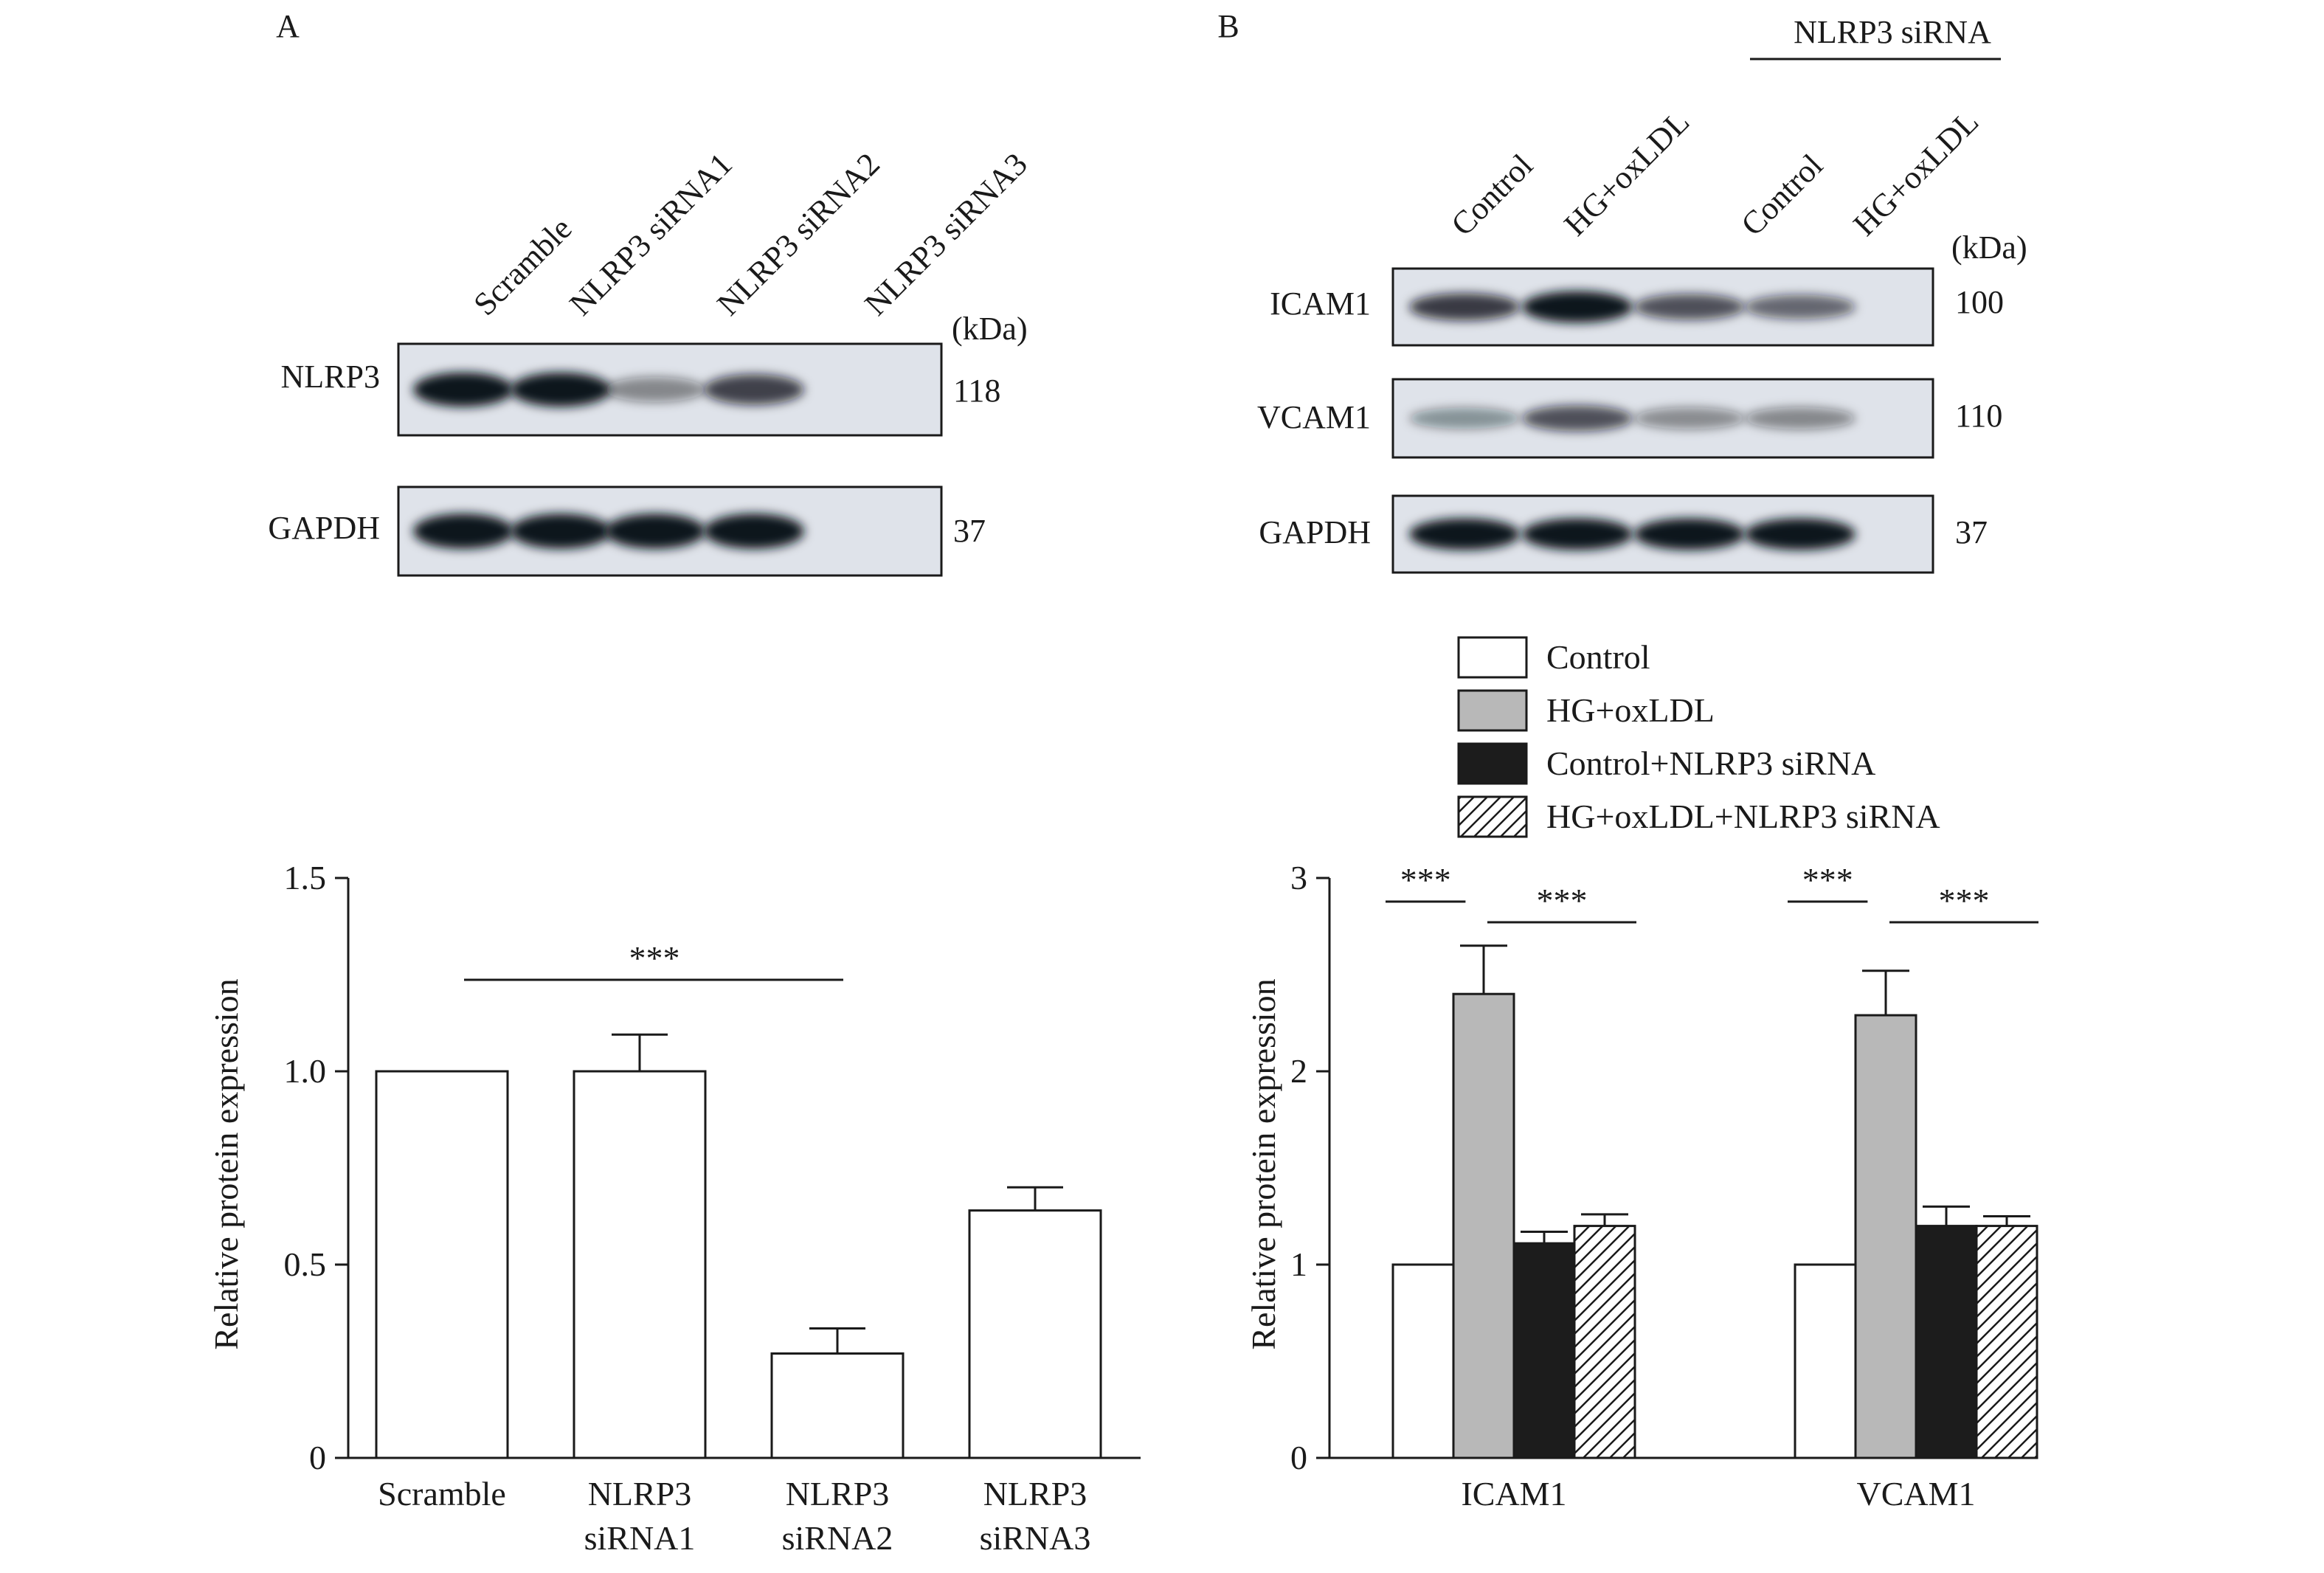  Describe the element at coordinates (1298, 1264) in the screenshot. I see `y-tick-label: 1` at that location.